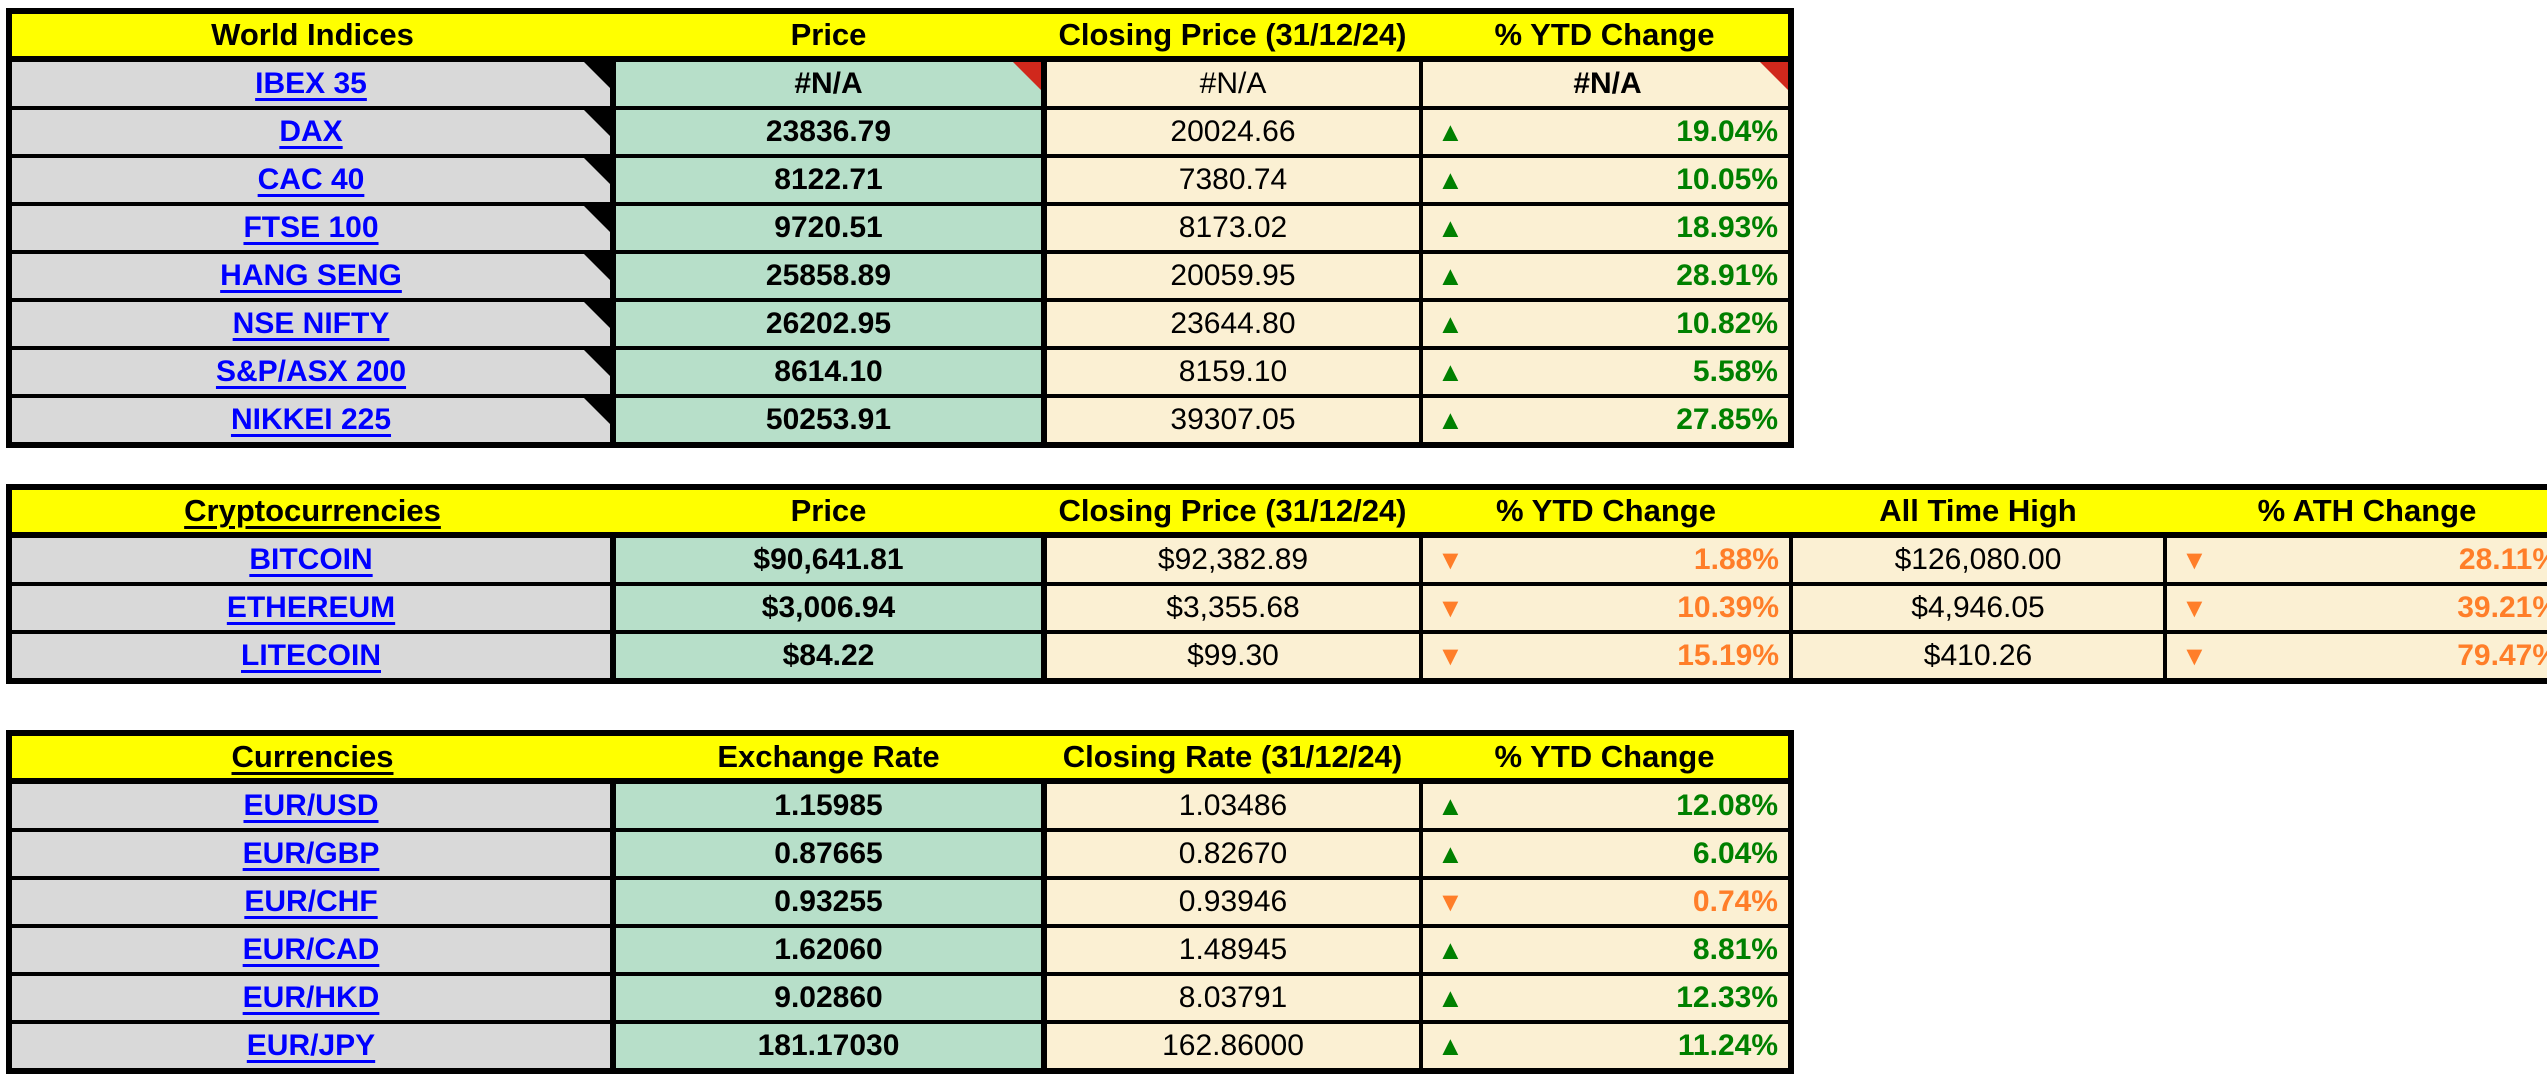 This screenshot has height=1080, width=2547. What do you see at coordinates (828, 83) in the screenshot?
I see `price-value: #N/A` at bounding box center [828, 83].